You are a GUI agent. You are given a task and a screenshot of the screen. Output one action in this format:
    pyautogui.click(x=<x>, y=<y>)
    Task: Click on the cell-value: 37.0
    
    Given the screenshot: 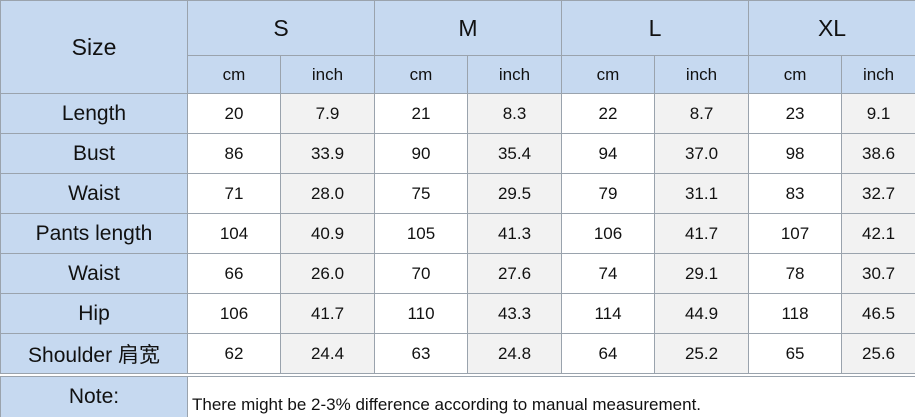 What is the action you would take?
    pyautogui.click(x=702, y=153)
    